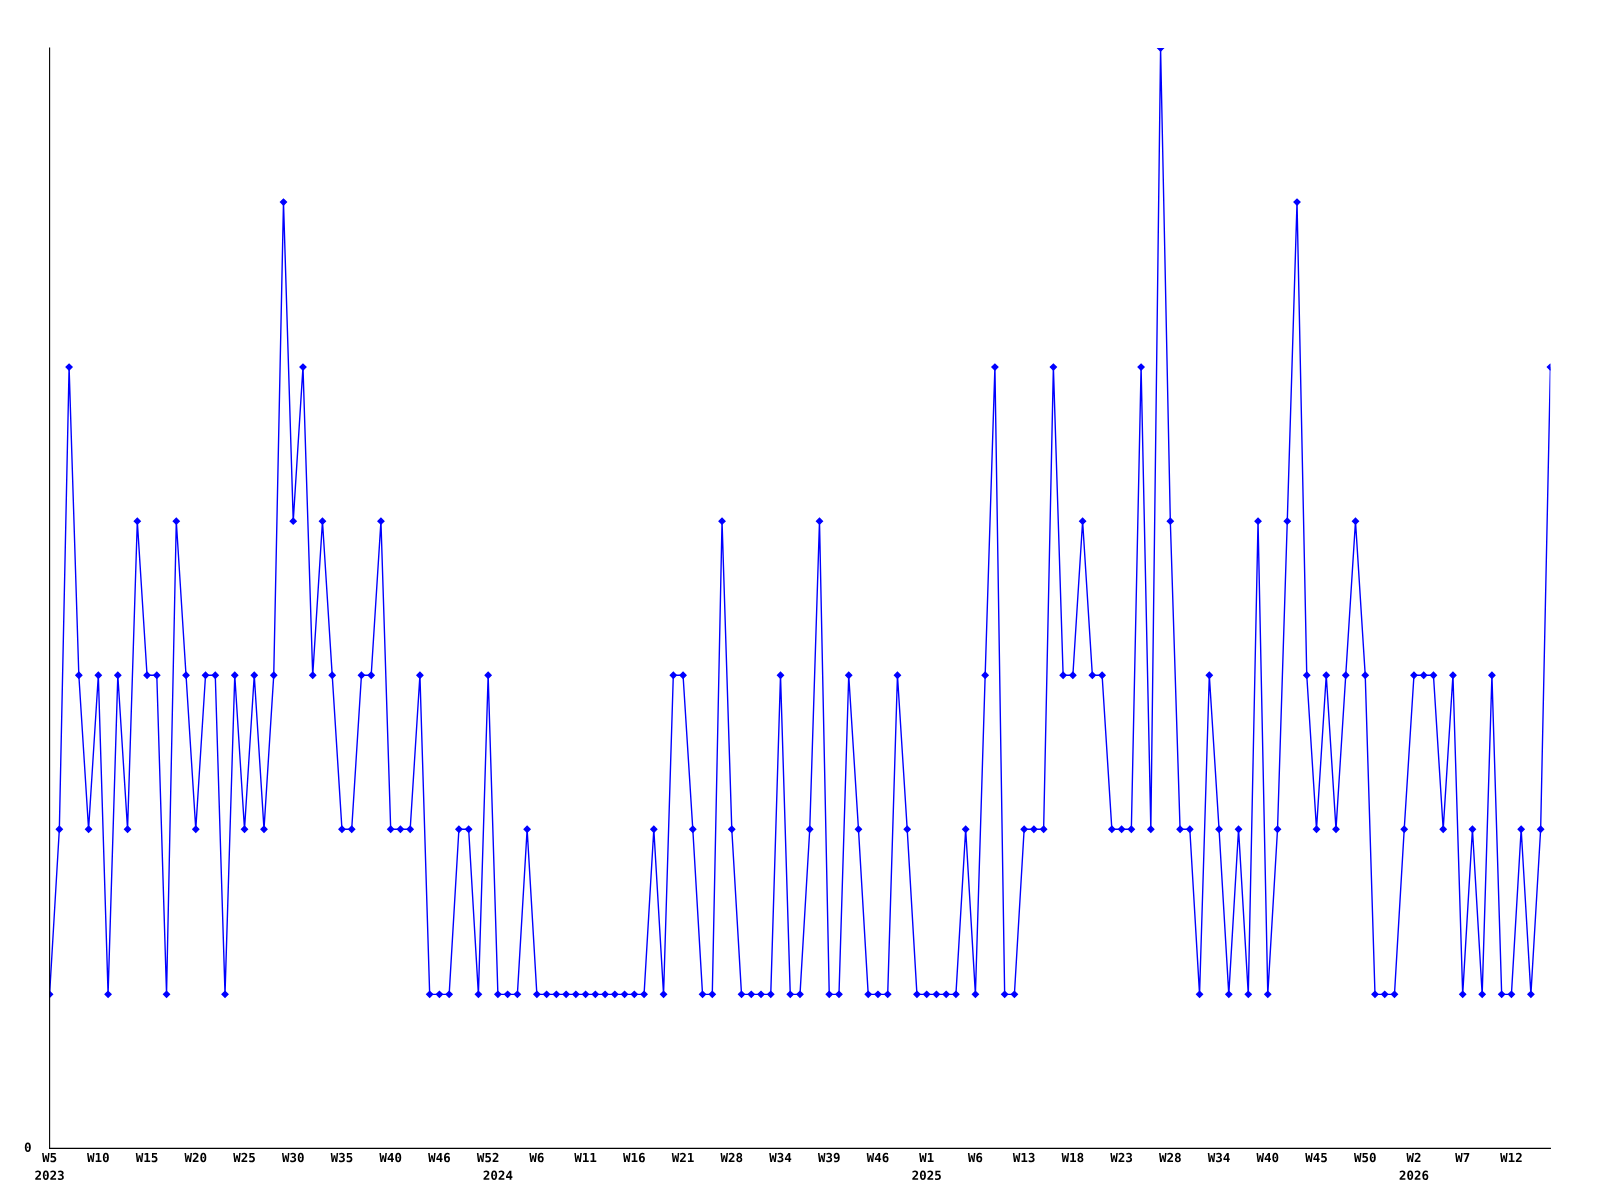 The width and height of the screenshot is (1600, 1200). I want to click on x-tick-label: W10, so click(98, 1157).